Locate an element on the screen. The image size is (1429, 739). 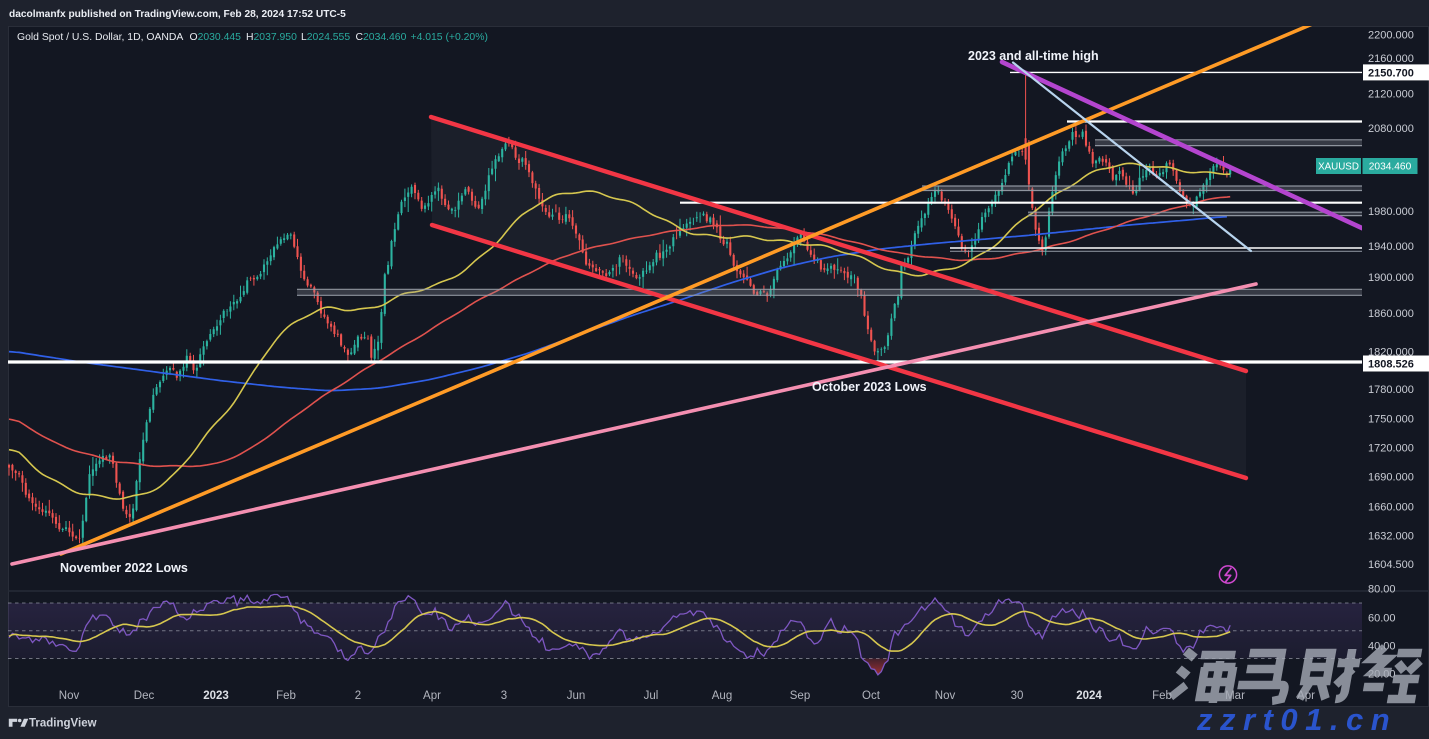
svg-text: Sep is located at coordinates (800, 696).